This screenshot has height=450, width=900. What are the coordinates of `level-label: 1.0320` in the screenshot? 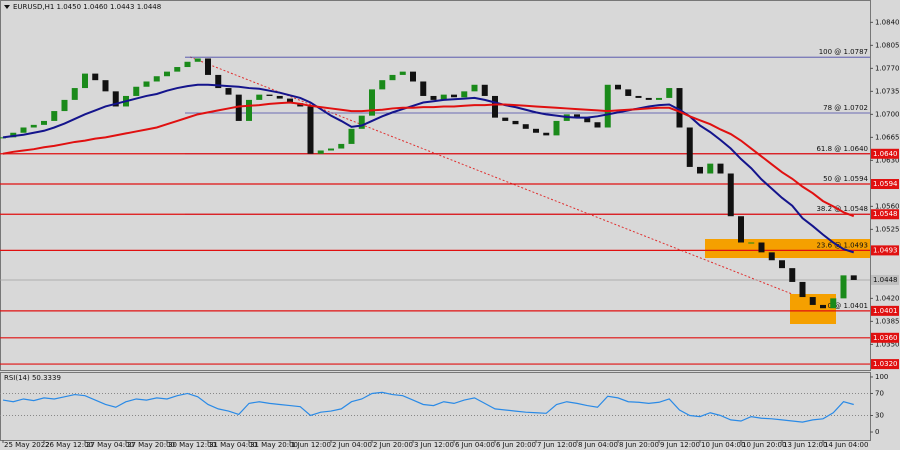 It's located at (885, 364).